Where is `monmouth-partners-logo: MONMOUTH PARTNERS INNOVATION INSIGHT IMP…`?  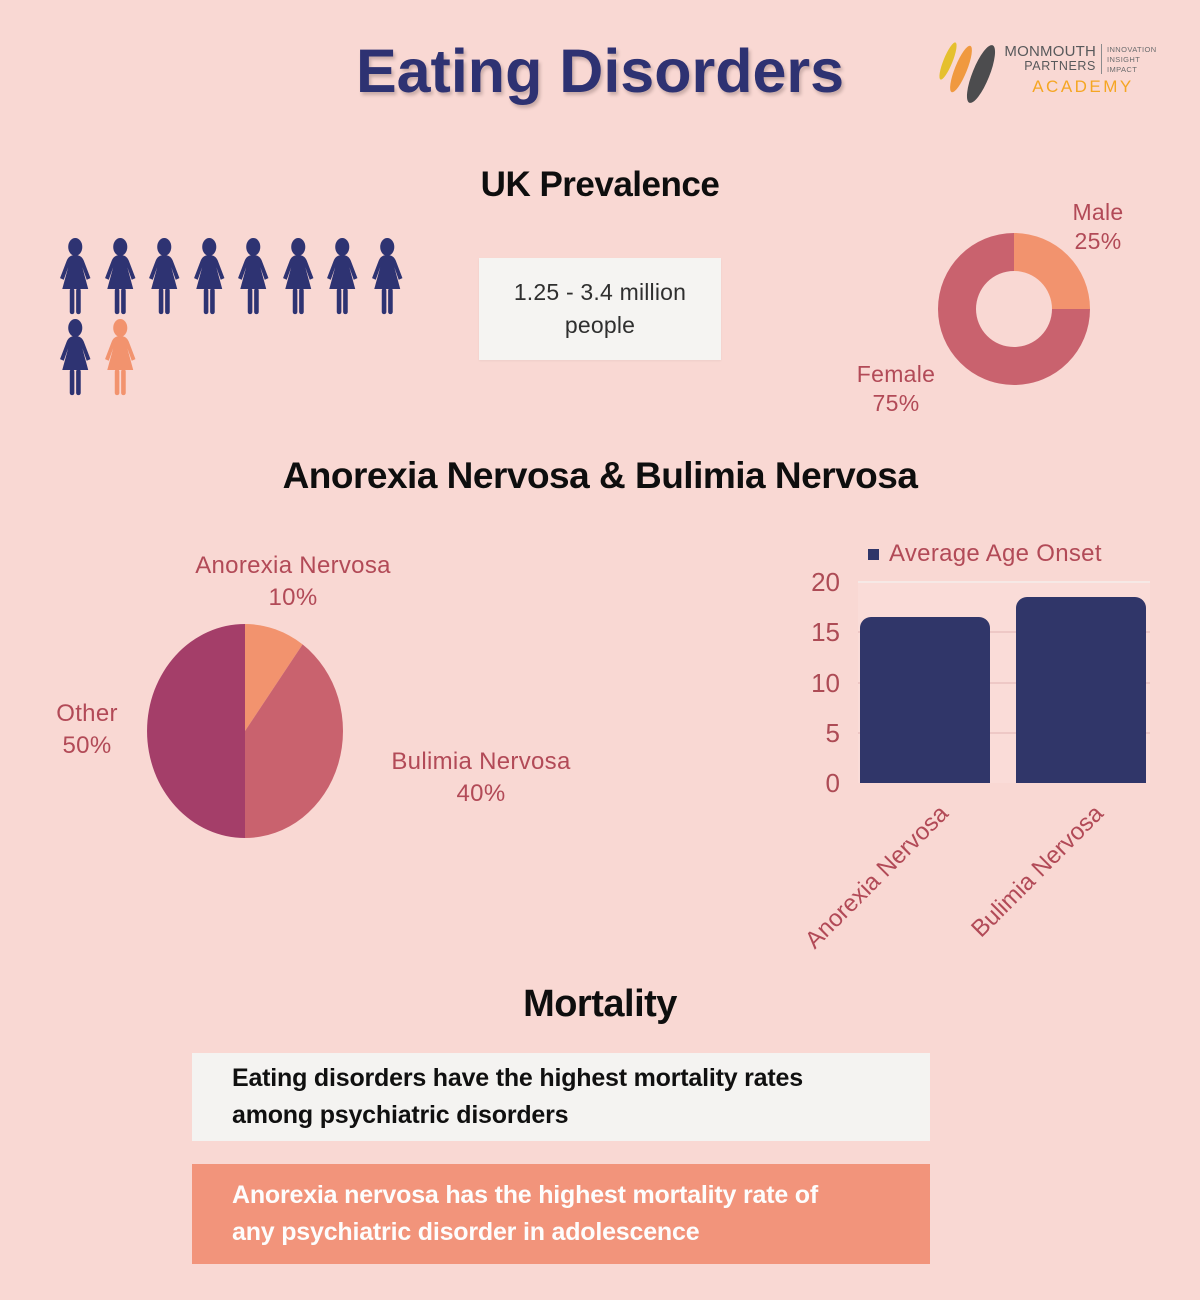 monmouth-partners-logo: MONMOUTH PARTNERS INNOVATION INSIGHT IMP… is located at coordinates (1050, 73).